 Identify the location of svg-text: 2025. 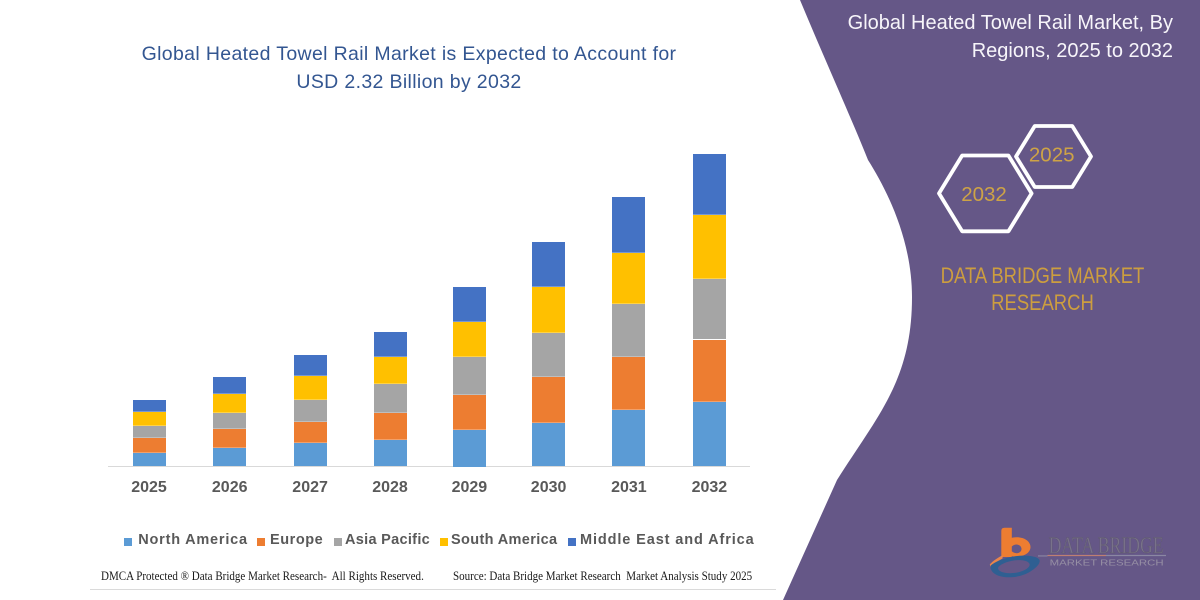
(1052, 155).